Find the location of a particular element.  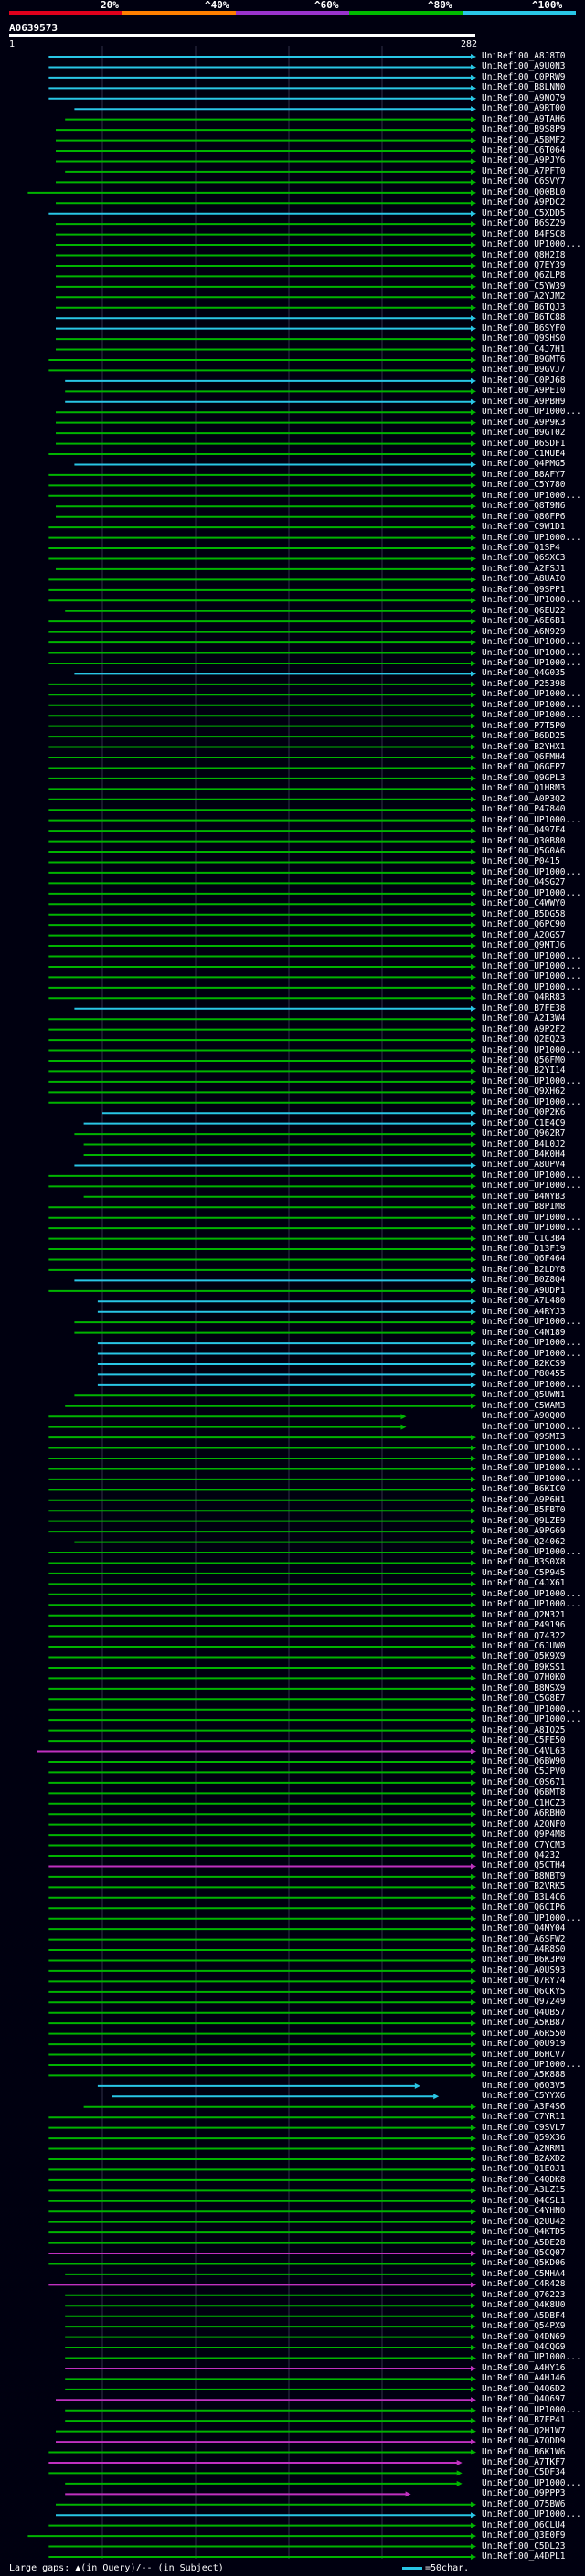

hit-label: UniRef100_A3LZ15 is located at coordinates (524, 2190).